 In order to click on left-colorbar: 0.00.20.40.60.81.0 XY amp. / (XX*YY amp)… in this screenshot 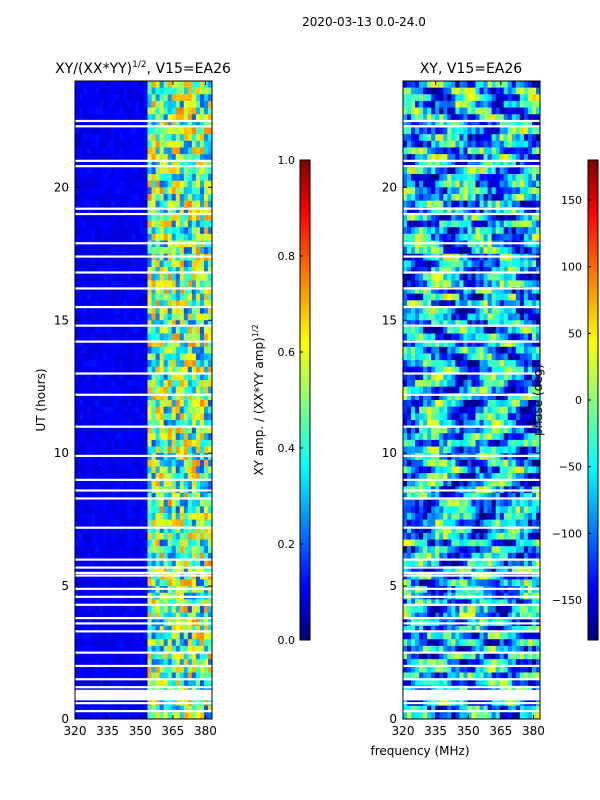, I will do `click(281, 400)`.